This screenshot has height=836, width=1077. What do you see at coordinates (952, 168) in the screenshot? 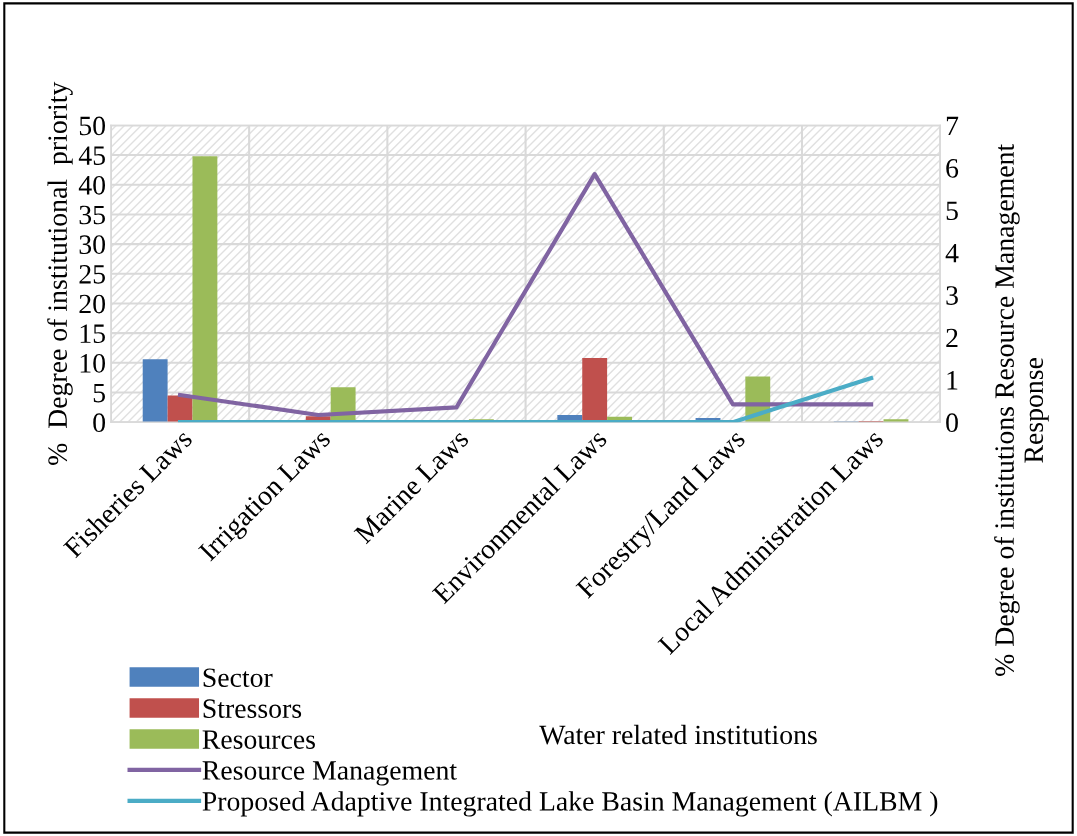
I see `y2-tick-label: 6` at bounding box center [952, 168].